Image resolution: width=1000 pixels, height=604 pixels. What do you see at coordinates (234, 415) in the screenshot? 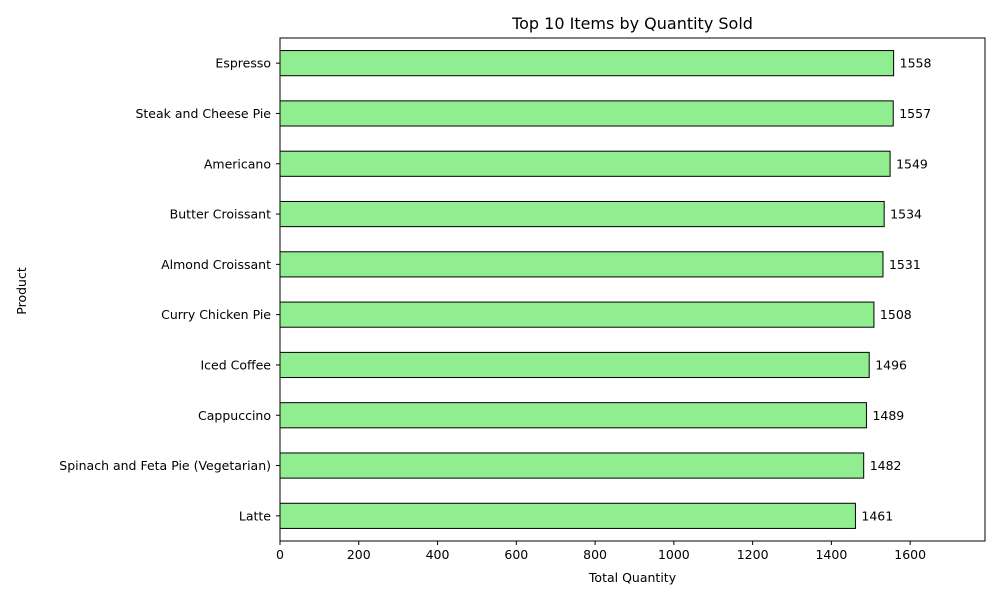
I see `y-tick-label: Cappuccino` at bounding box center [234, 415].